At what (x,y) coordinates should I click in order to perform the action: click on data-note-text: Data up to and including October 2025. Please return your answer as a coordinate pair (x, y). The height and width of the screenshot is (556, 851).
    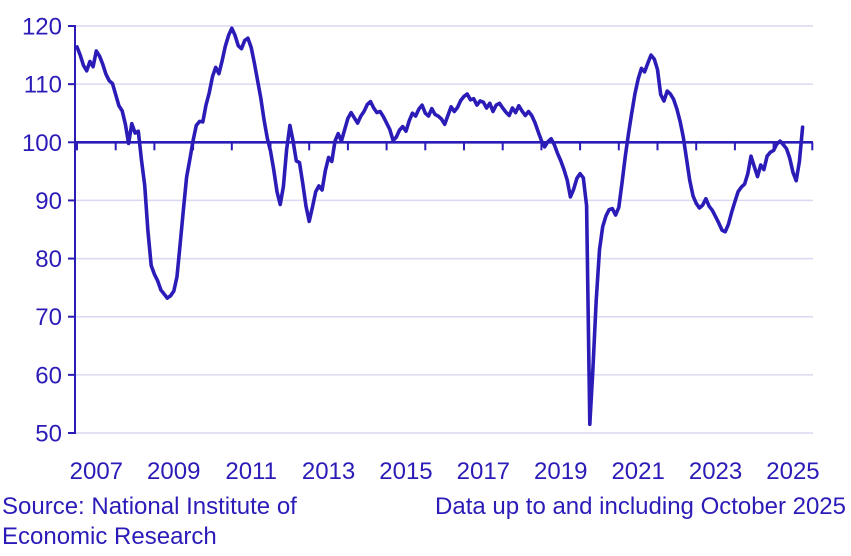
    Looking at the image, I should click on (640, 506).